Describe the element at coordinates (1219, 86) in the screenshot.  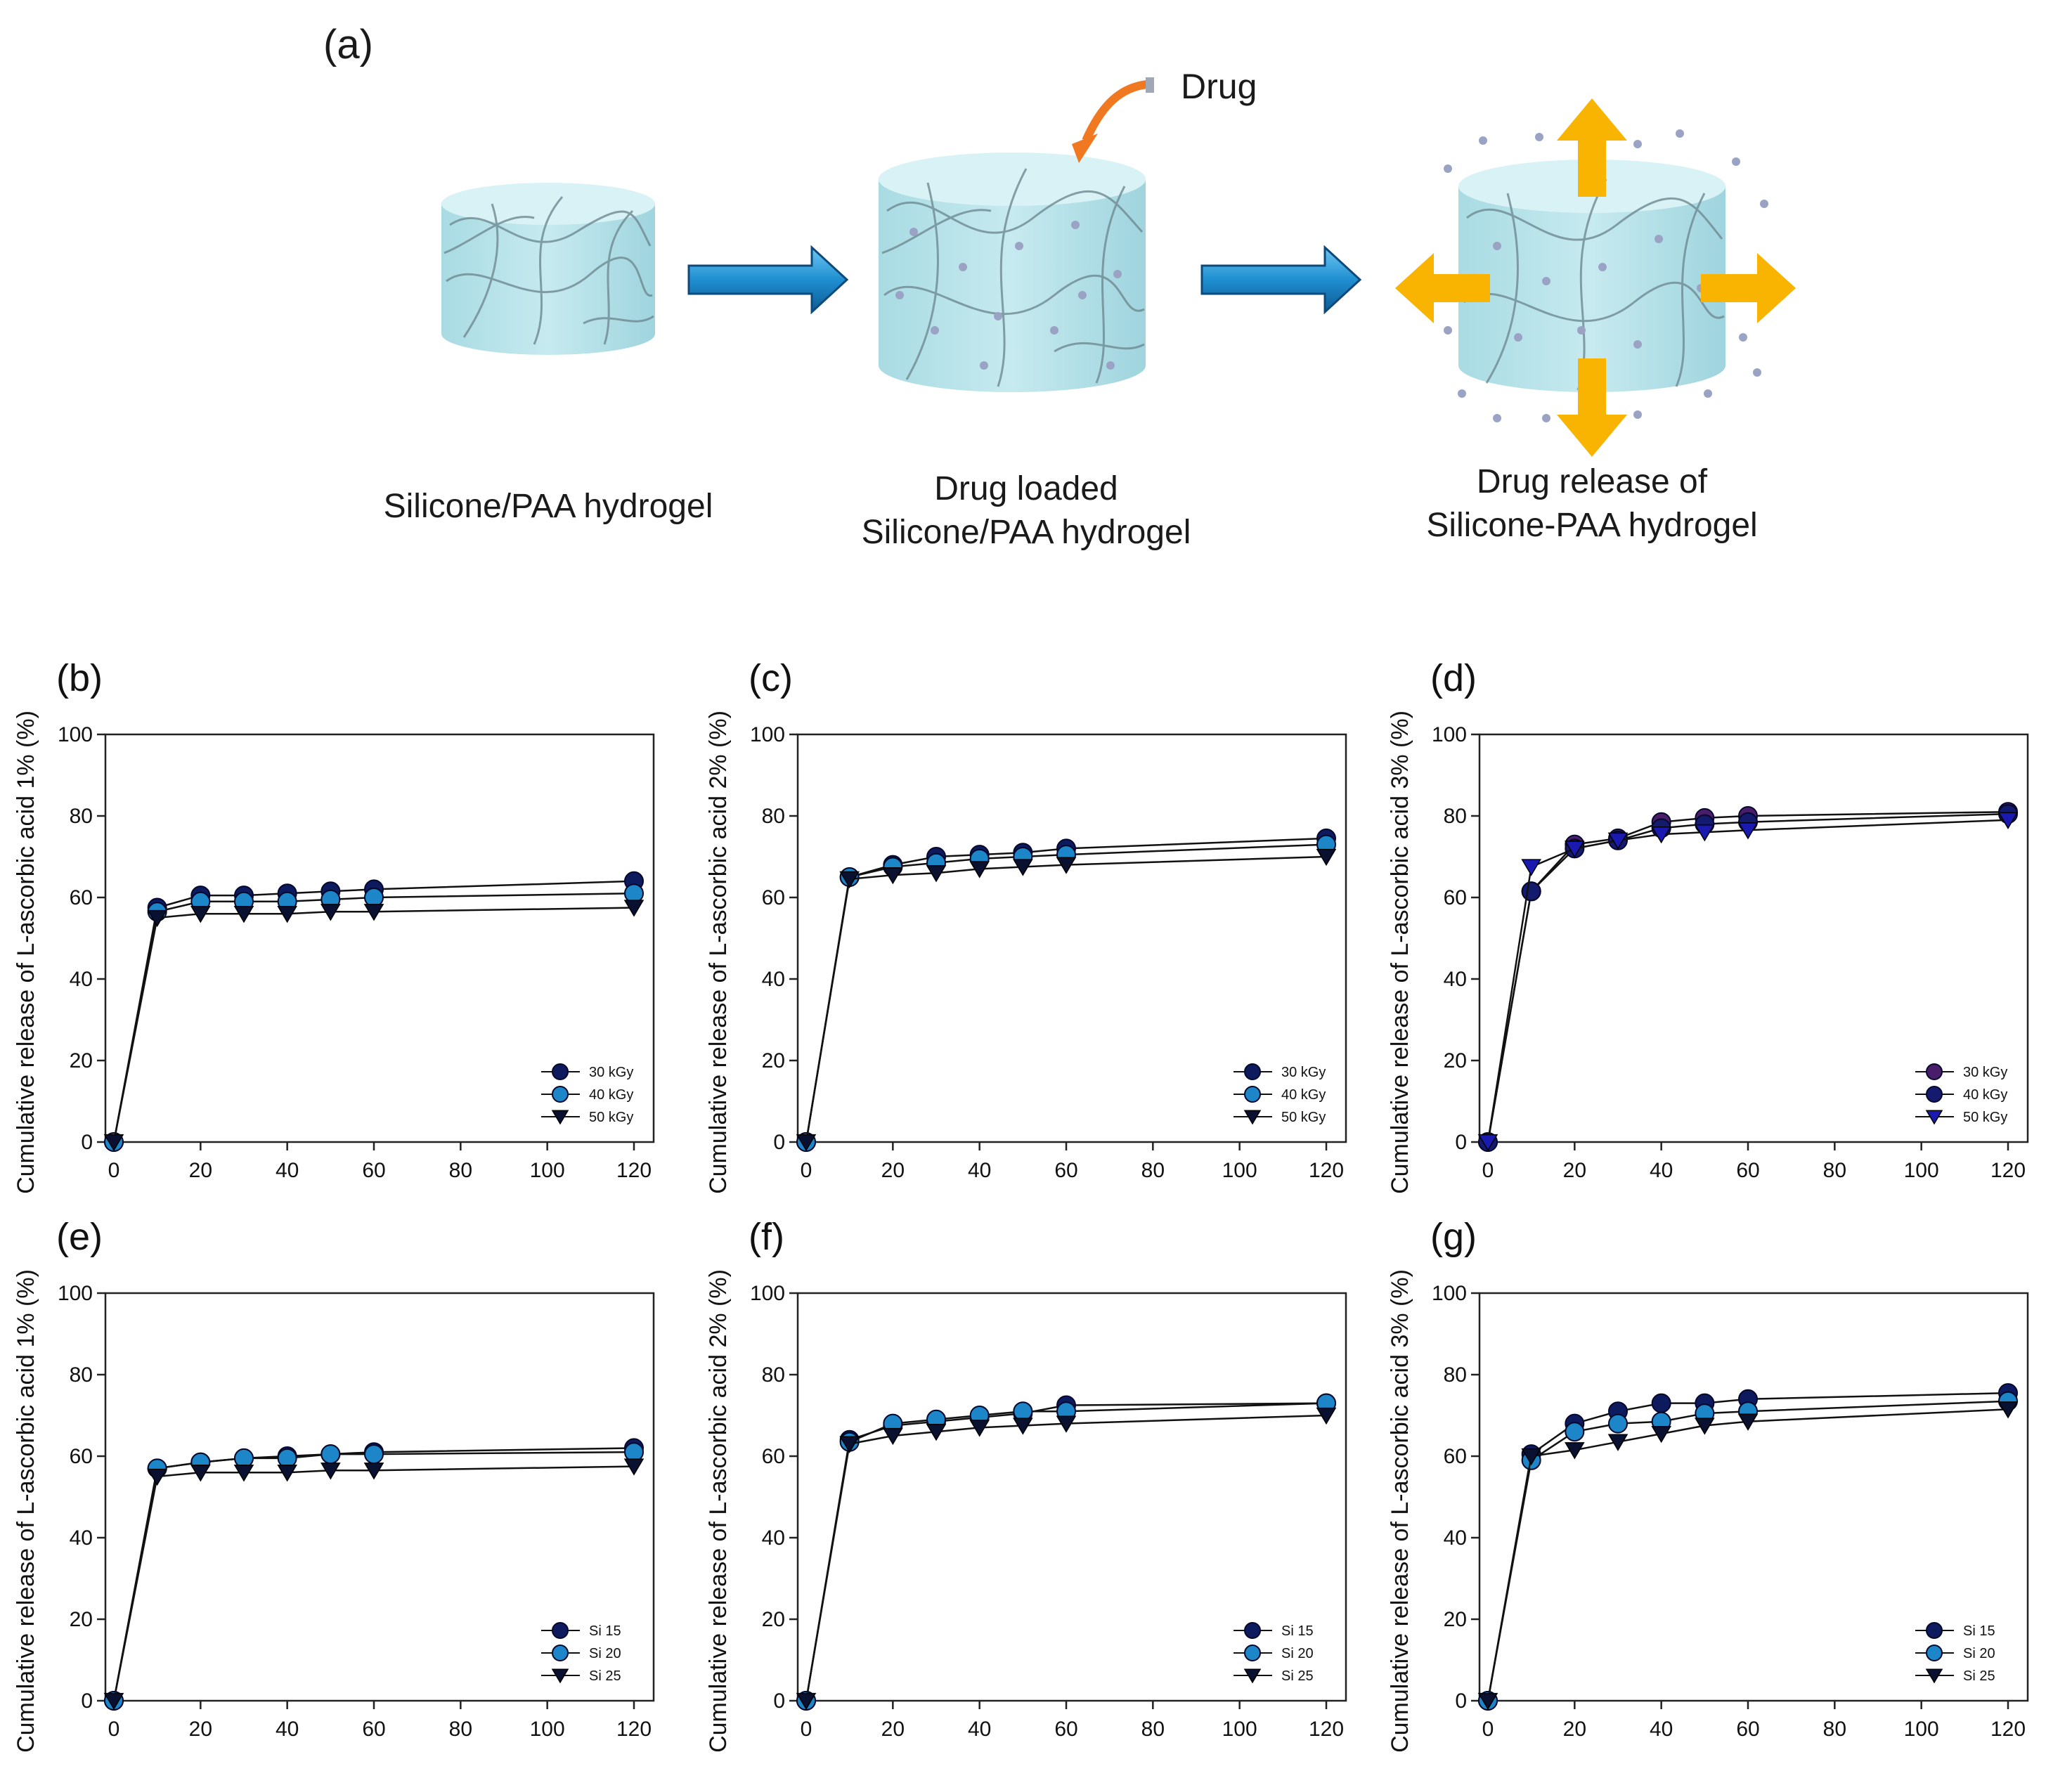
I see `drug-label: Drug` at that location.